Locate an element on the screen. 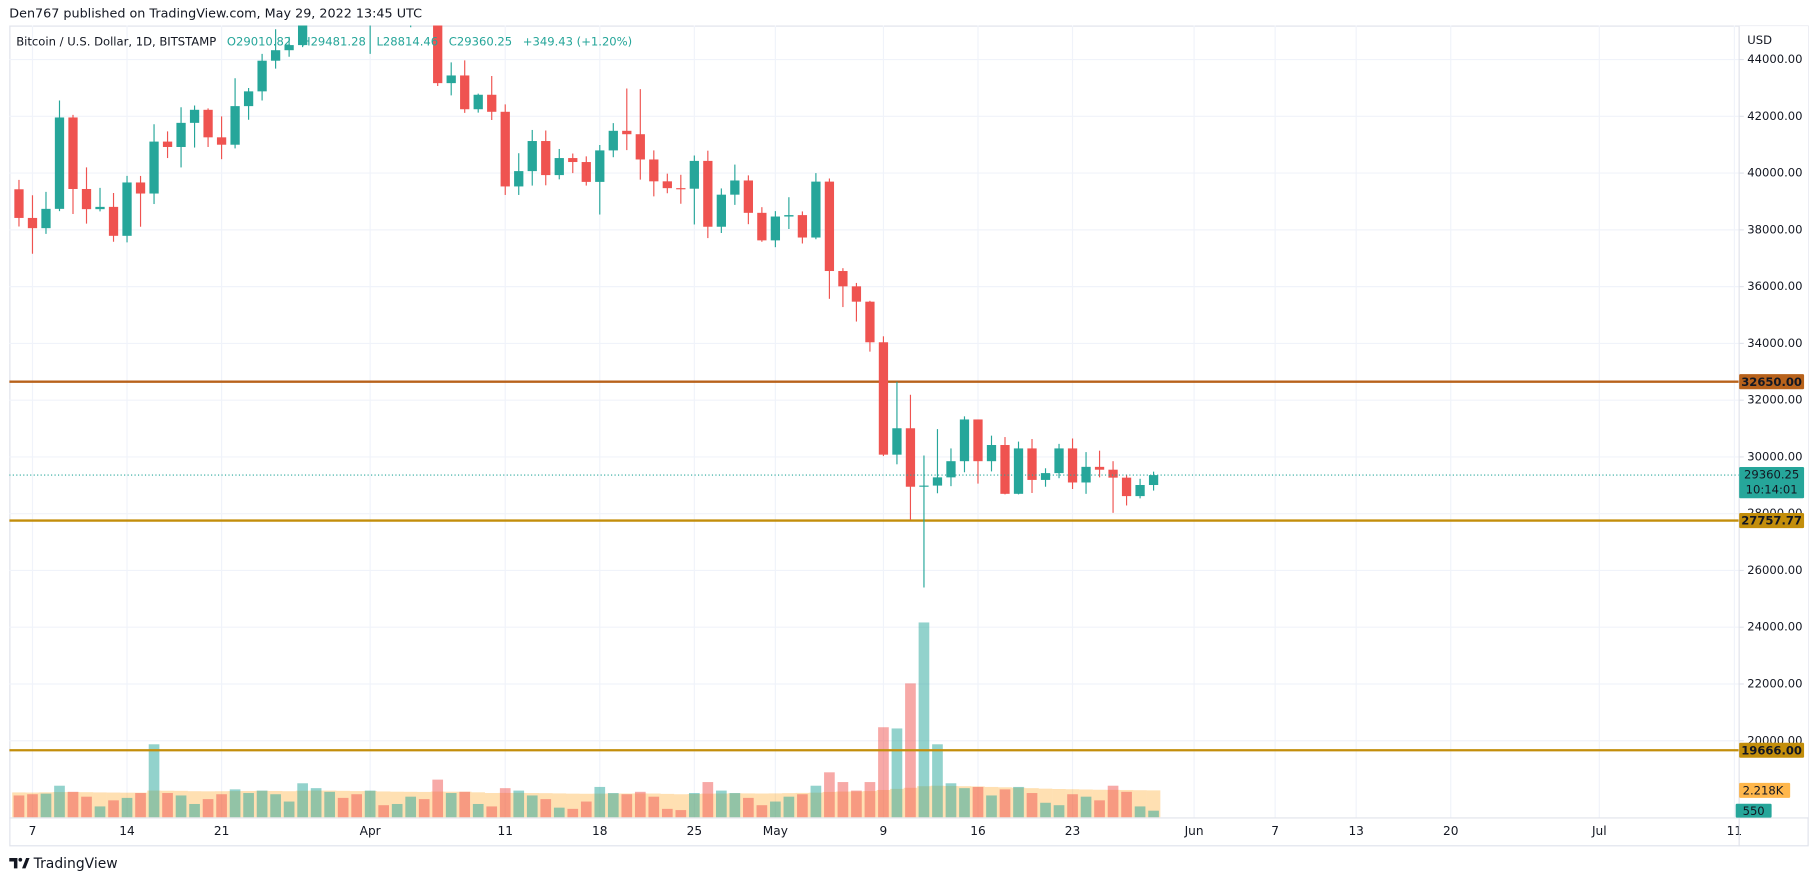 The image size is (1818, 880). y-tick-label: 36000.00 is located at coordinates (1774, 286).